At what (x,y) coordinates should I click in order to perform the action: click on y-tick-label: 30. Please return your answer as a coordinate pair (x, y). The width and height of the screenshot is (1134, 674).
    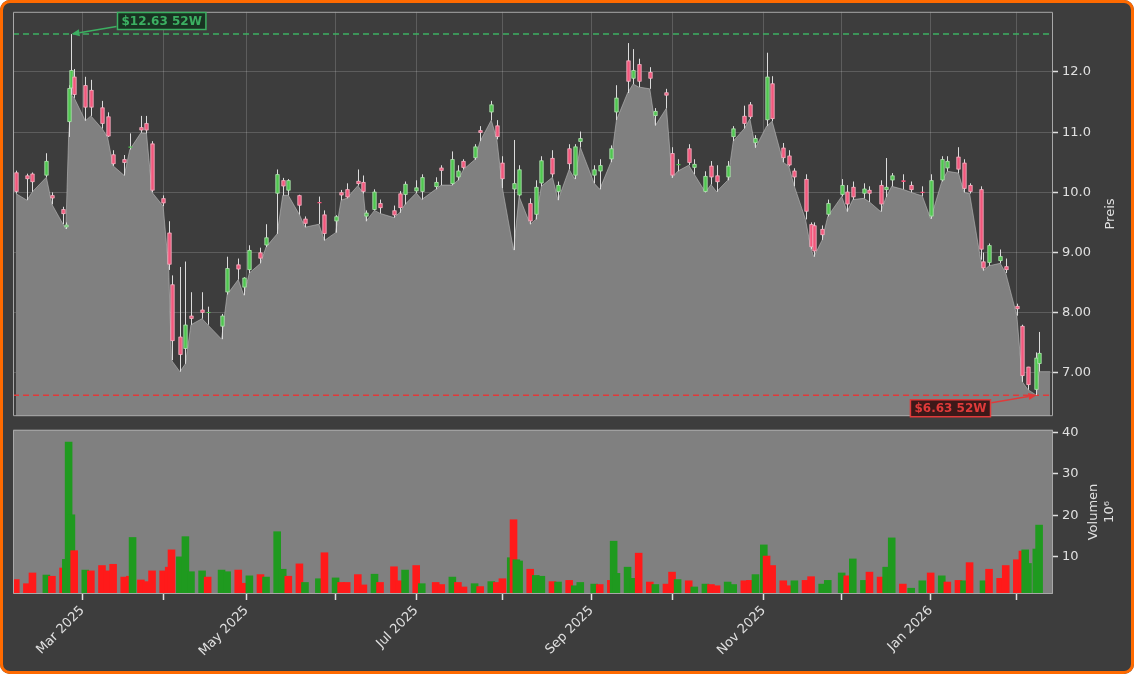
    Looking at the image, I should click on (1070, 473).